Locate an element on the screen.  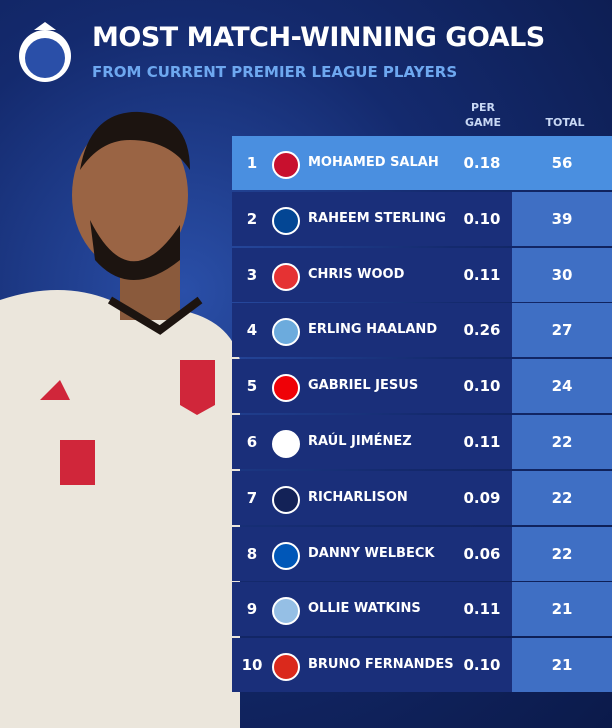
rank: 6 is located at coordinates (252, 442).